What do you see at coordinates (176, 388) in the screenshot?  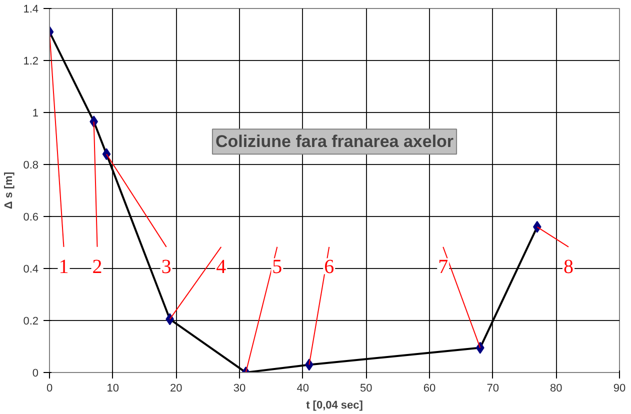 I see `x-tick-label: 20` at bounding box center [176, 388].